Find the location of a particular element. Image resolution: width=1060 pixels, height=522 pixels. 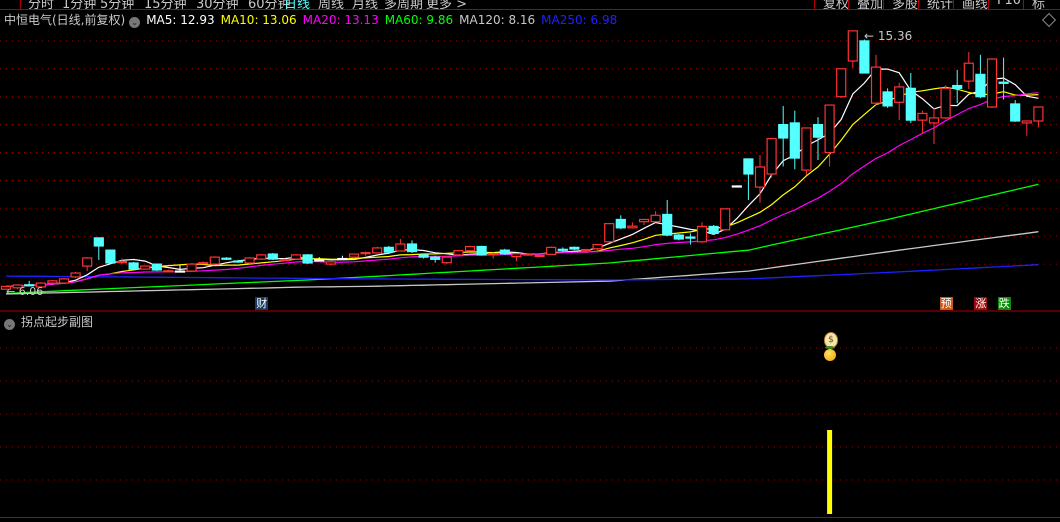

tab-5: 60分钟 is located at coordinates (269, 5).